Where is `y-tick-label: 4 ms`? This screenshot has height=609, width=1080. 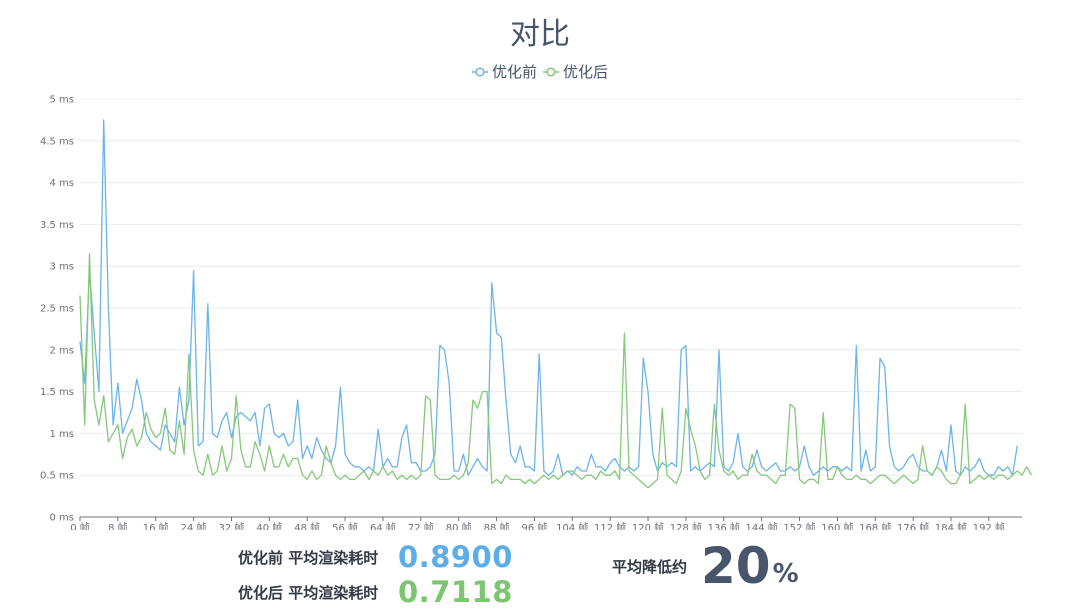 y-tick-label: 4 ms is located at coordinates (62, 183).